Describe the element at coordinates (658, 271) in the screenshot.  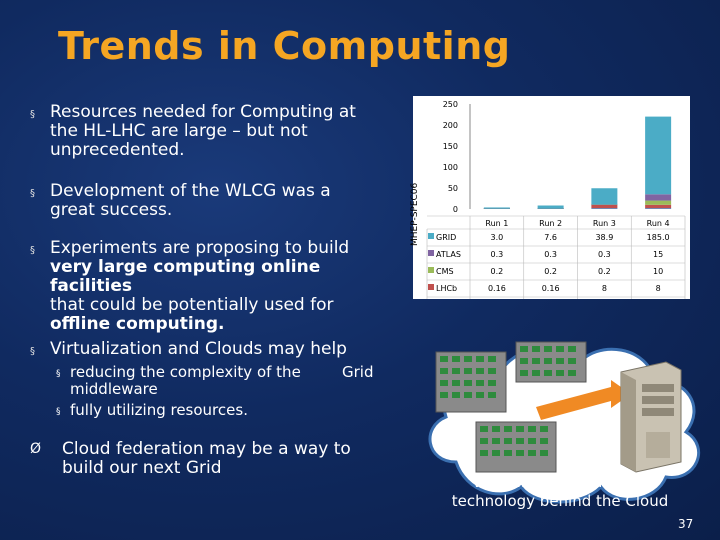
I see `data-label: 10` at that location.